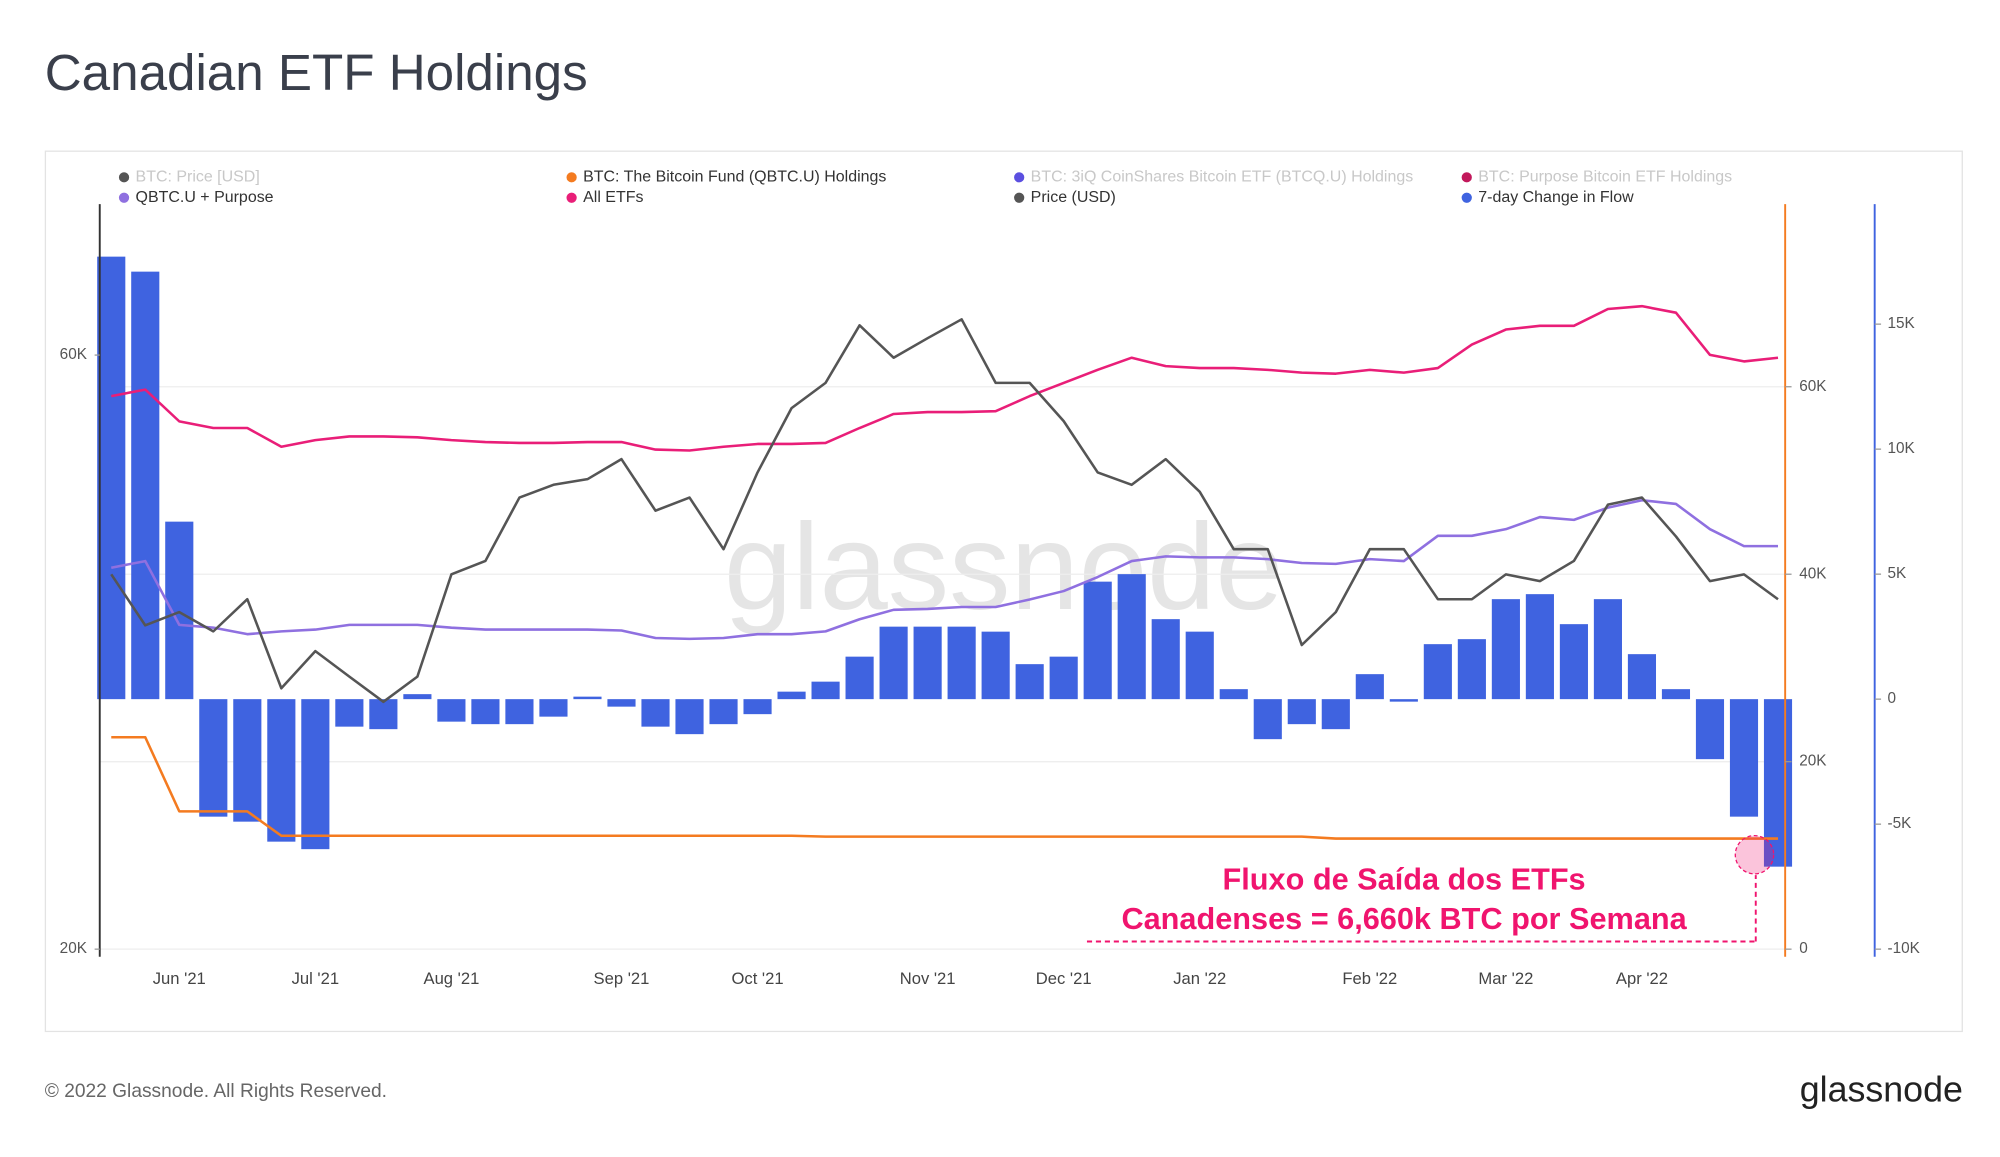 The height and width of the screenshot is (1157, 2000). What do you see at coordinates (1064, 978) in the screenshot?
I see `x-tick-label: Dec '21` at bounding box center [1064, 978].